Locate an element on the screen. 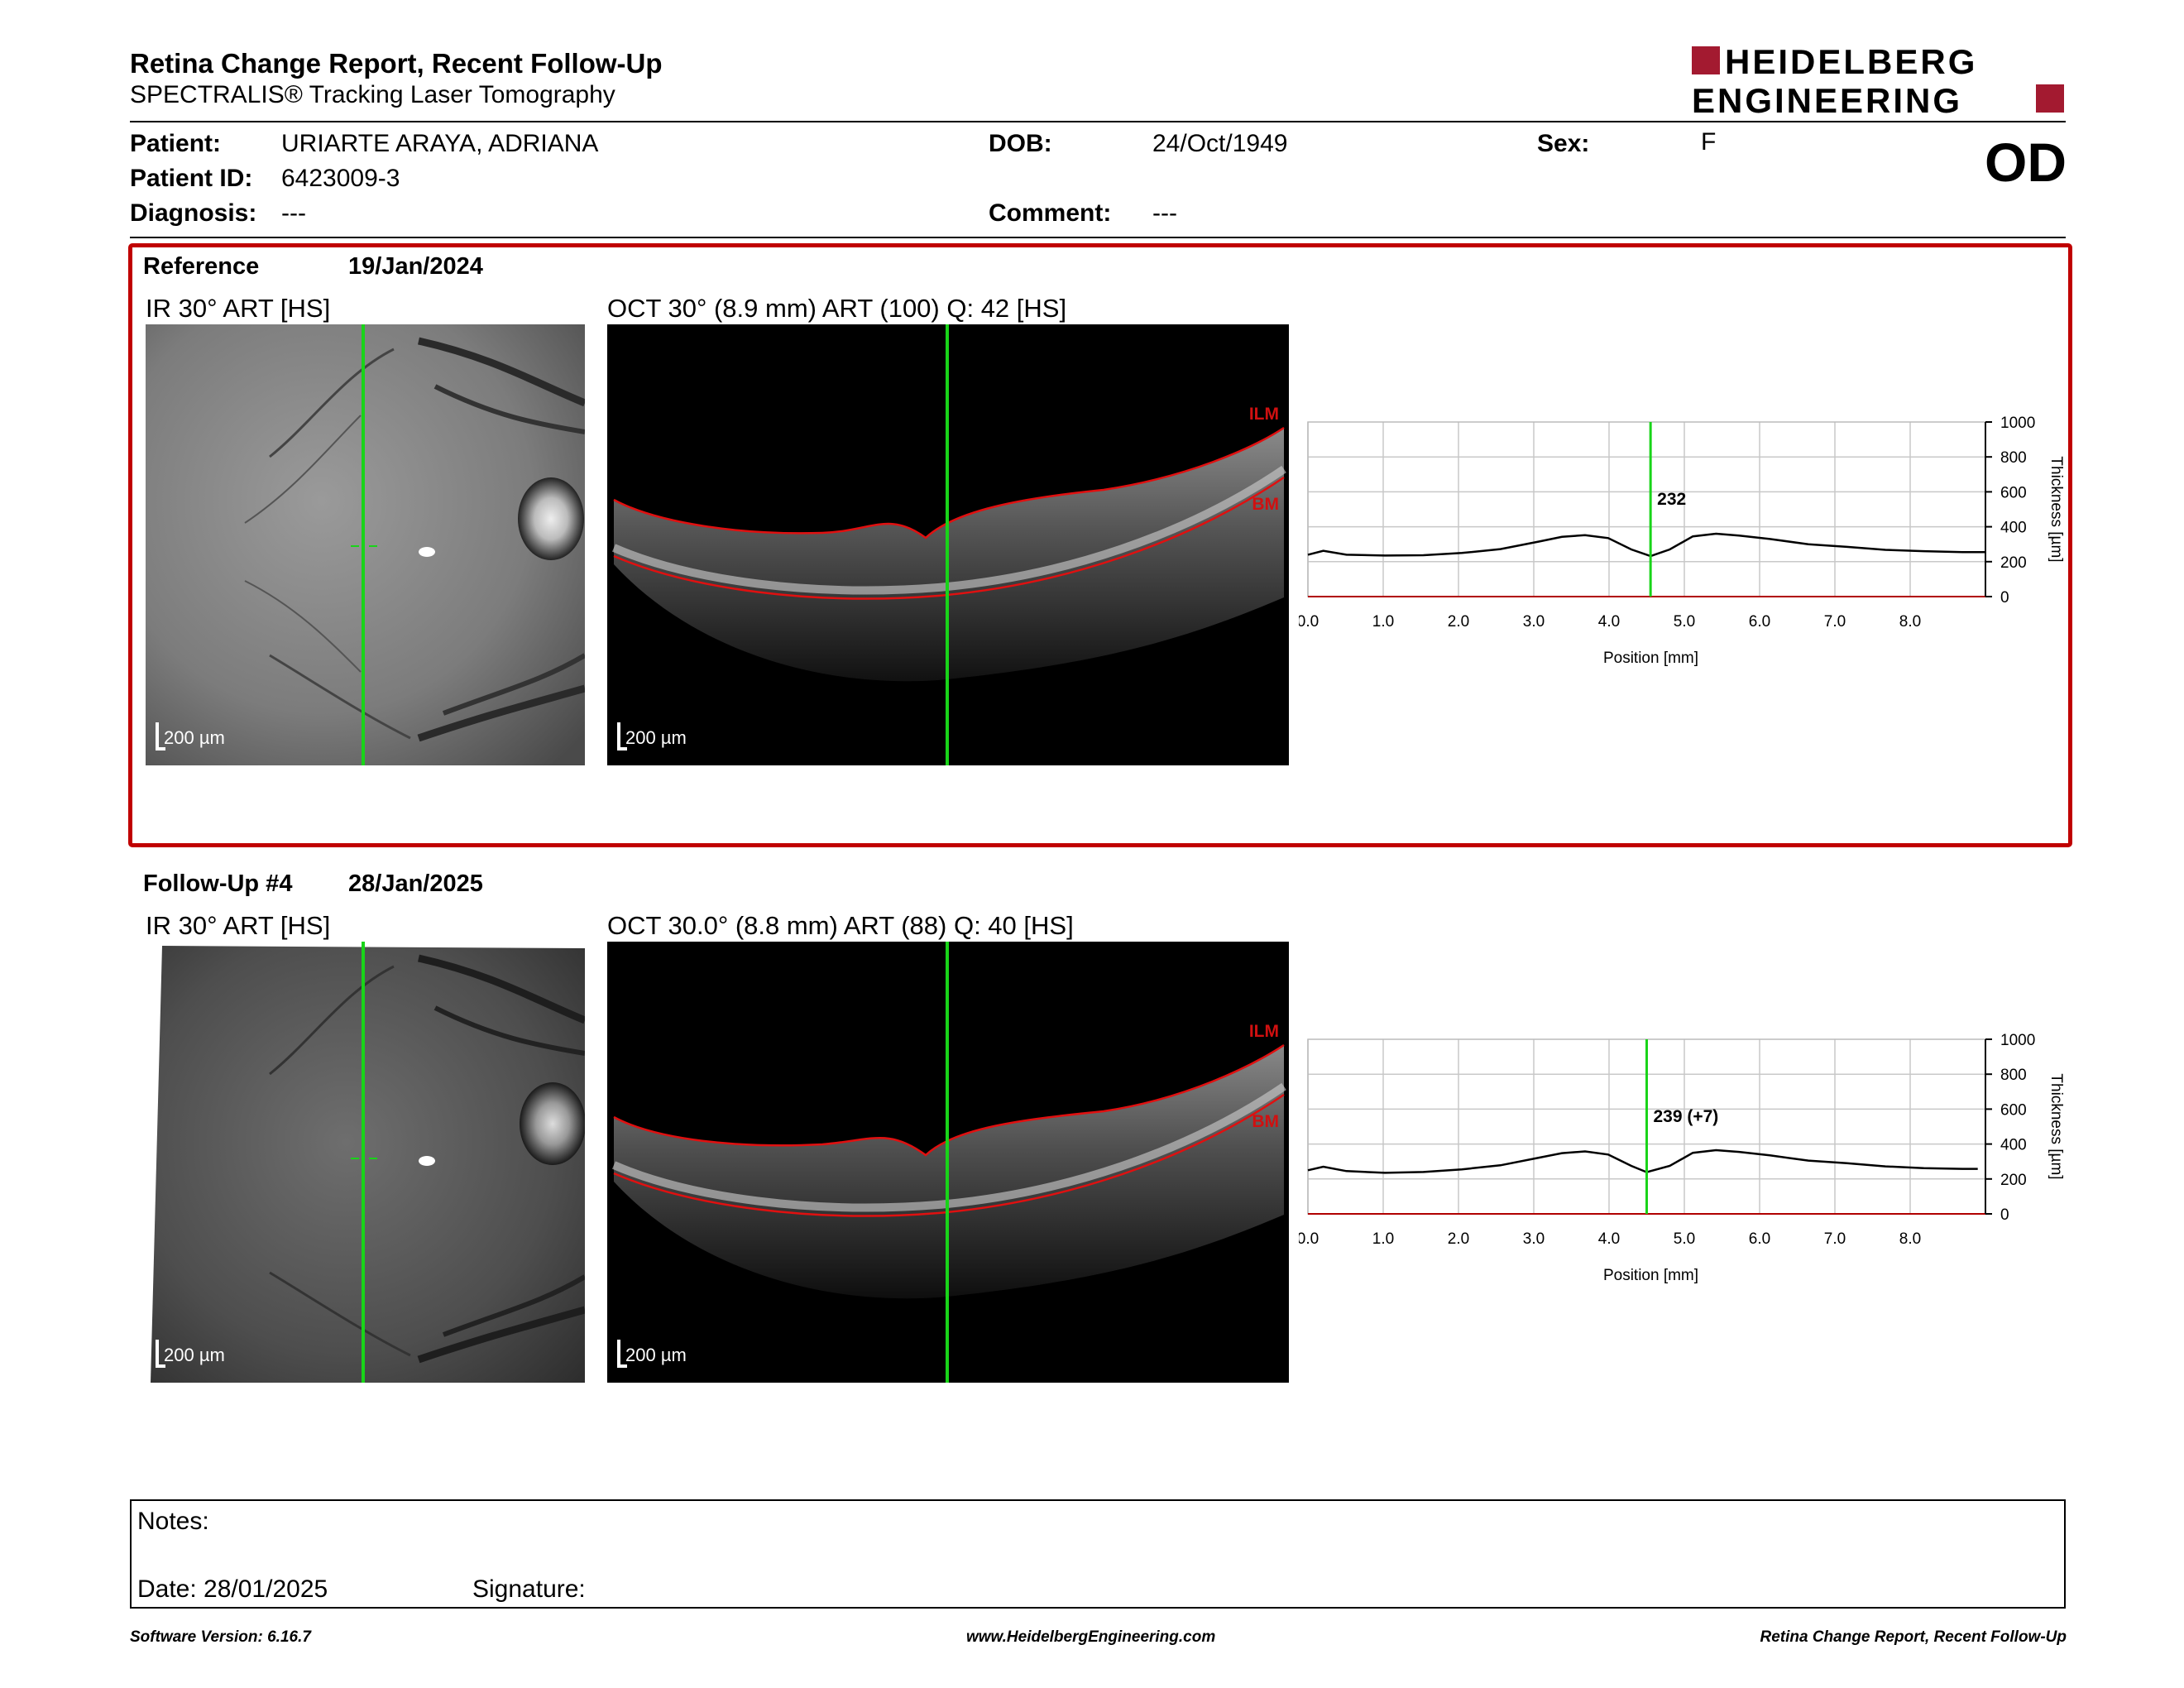  comment-label: Comment: is located at coordinates (1050, 213).